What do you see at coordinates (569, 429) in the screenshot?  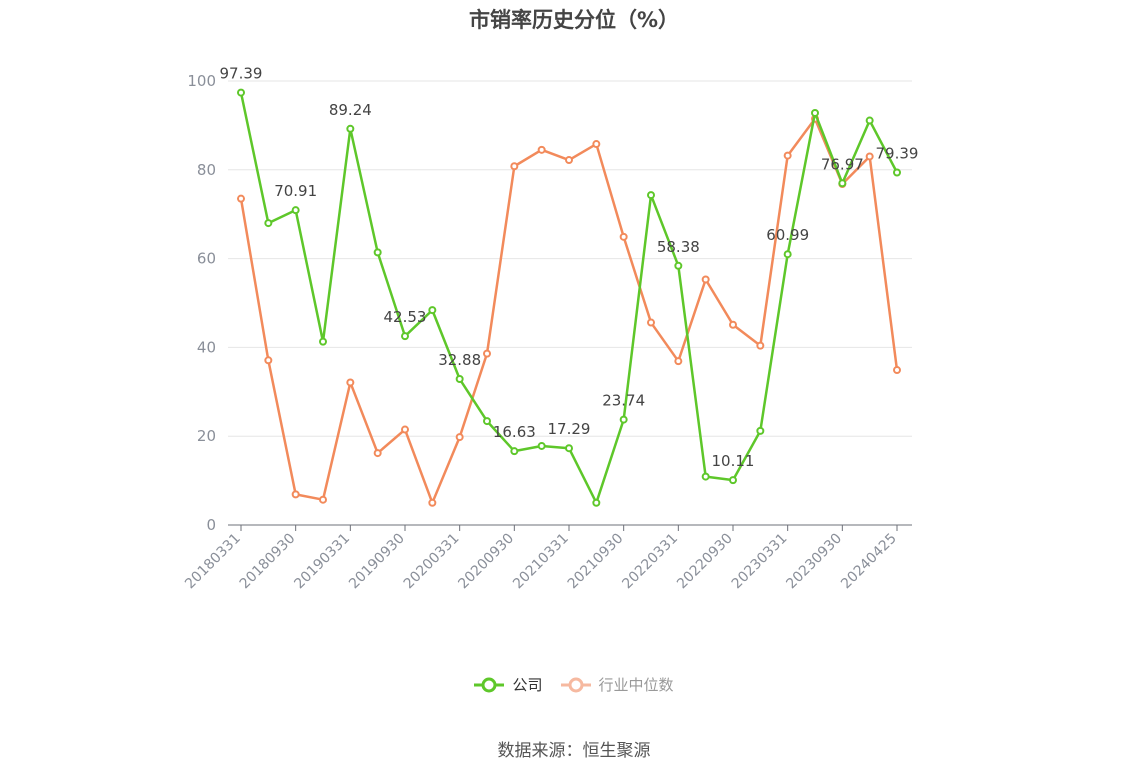 I see `company-data-label: 17.29` at bounding box center [569, 429].